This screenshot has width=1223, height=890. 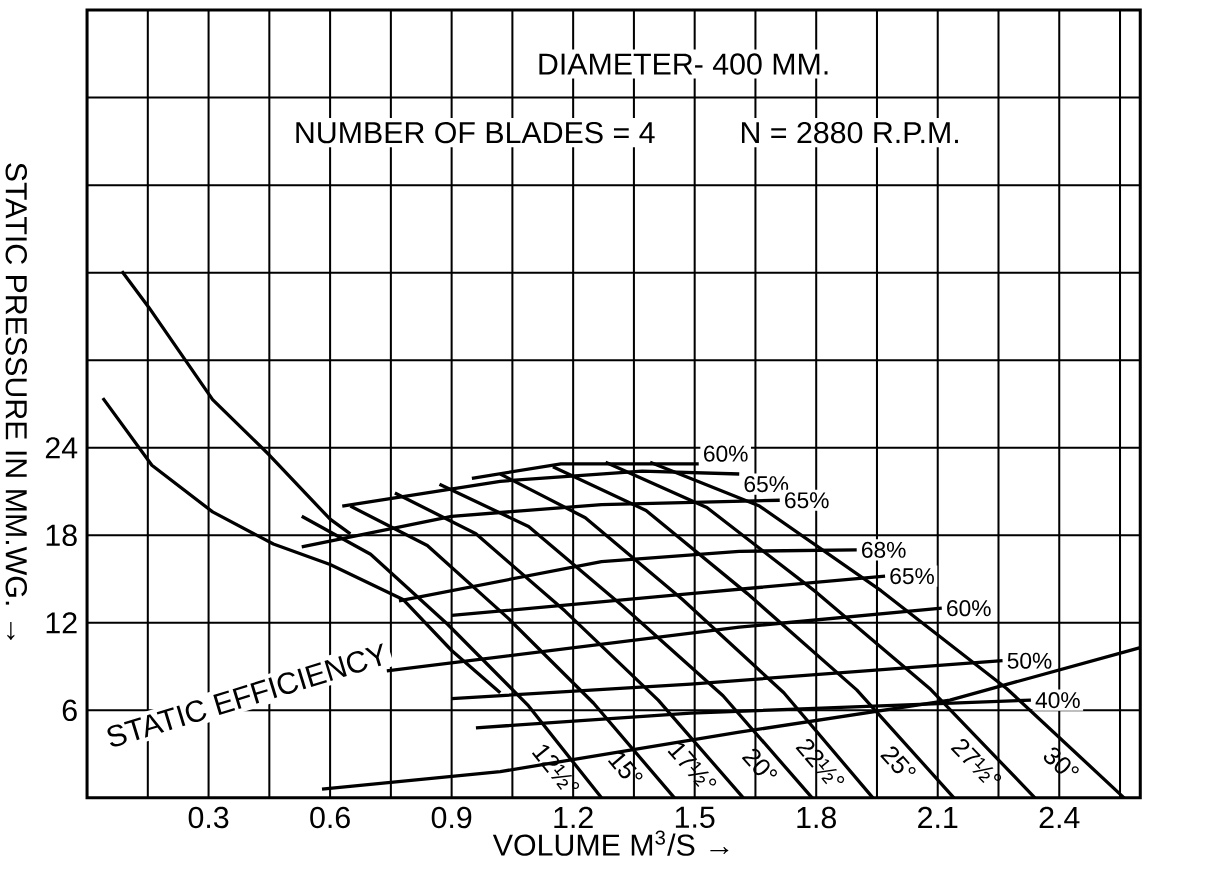 What do you see at coordinates (61, 448) in the screenshot?
I see `y-tick-label: 24` at bounding box center [61, 448].